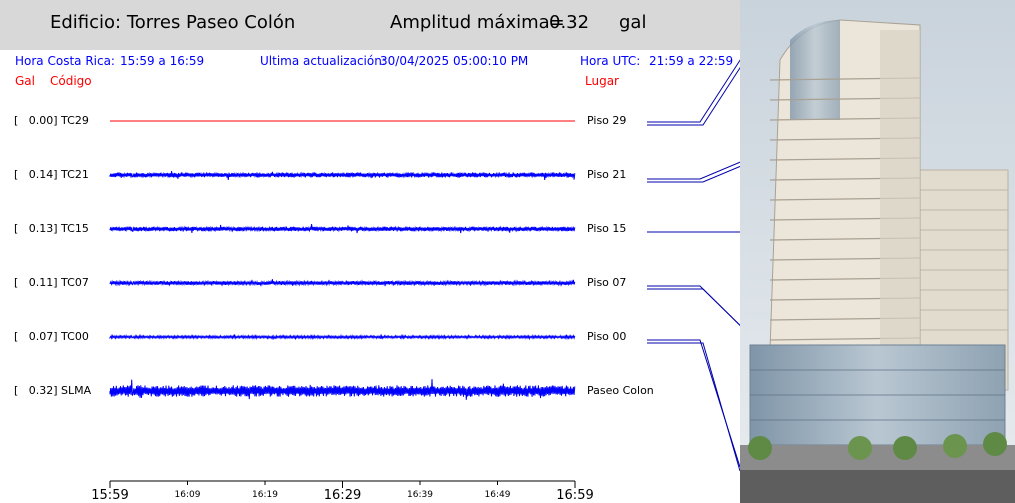 Image resolution: width=1015 pixels, height=503 pixels. What do you see at coordinates (693, 403) in the screenshot?
I see `connector-piso00` at bounding box center [693, 403].